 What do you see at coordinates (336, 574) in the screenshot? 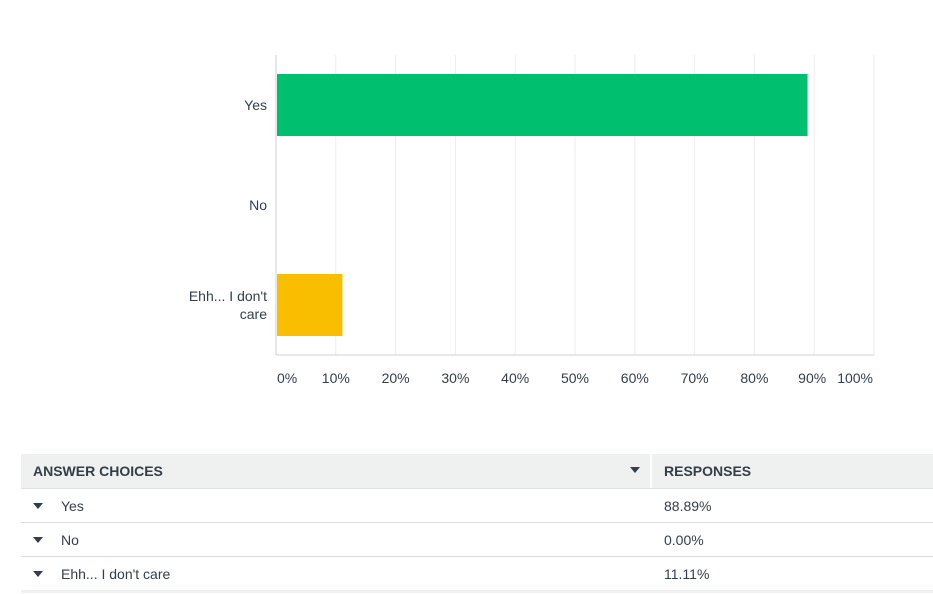
I see `answer-choice-cell: Ehh... I don't care` at bounding box center [336, 574].